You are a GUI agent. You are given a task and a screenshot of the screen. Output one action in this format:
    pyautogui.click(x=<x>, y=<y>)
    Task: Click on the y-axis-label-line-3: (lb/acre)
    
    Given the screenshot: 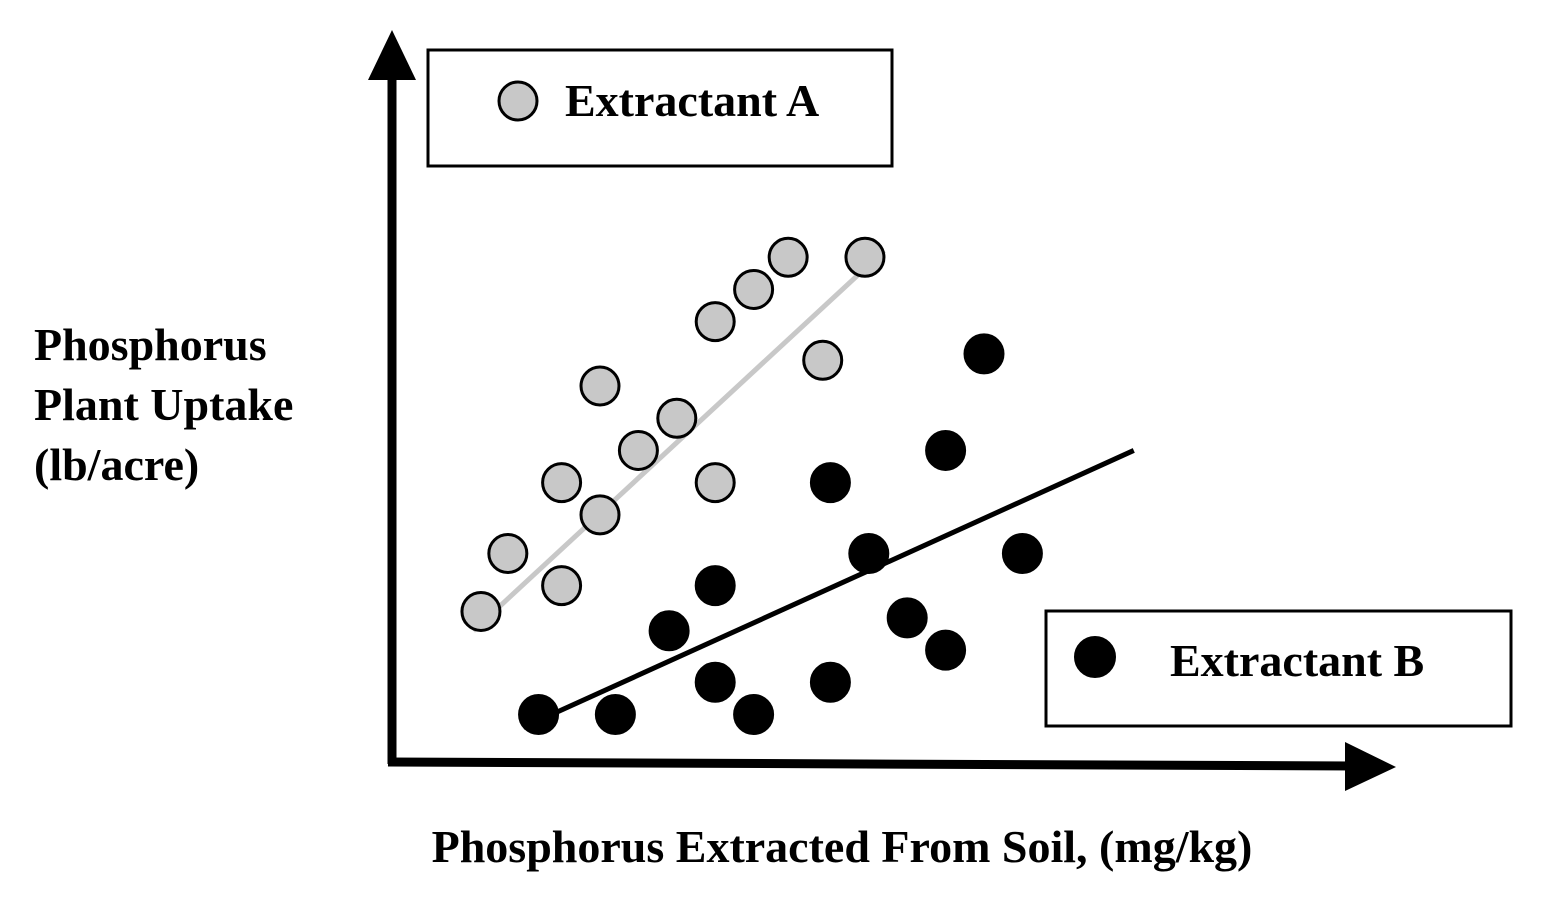 What is the action you would take?
    pyautogui.click(x=116, y=464)
    